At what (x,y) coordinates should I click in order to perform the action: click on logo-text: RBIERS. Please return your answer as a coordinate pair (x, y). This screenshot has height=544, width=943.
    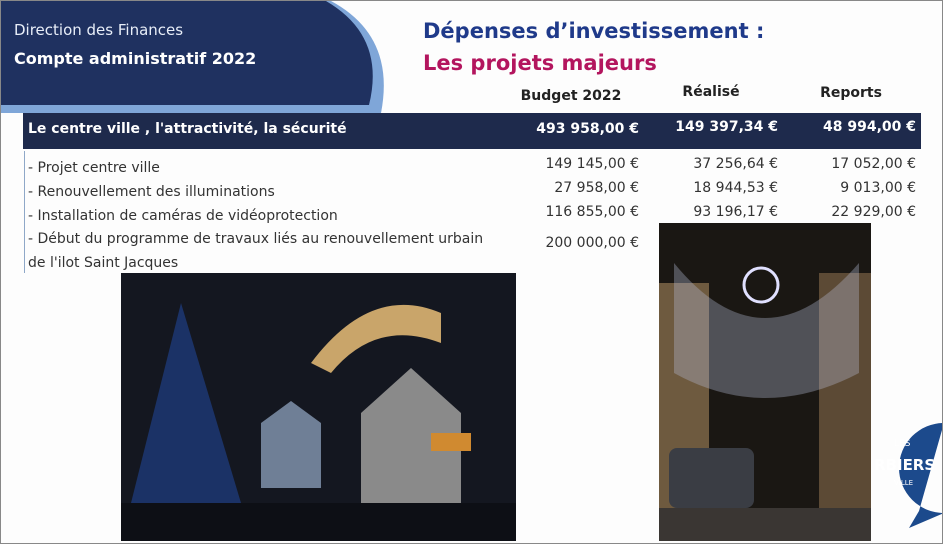
    Looking at the image, I should click on (905, 465).